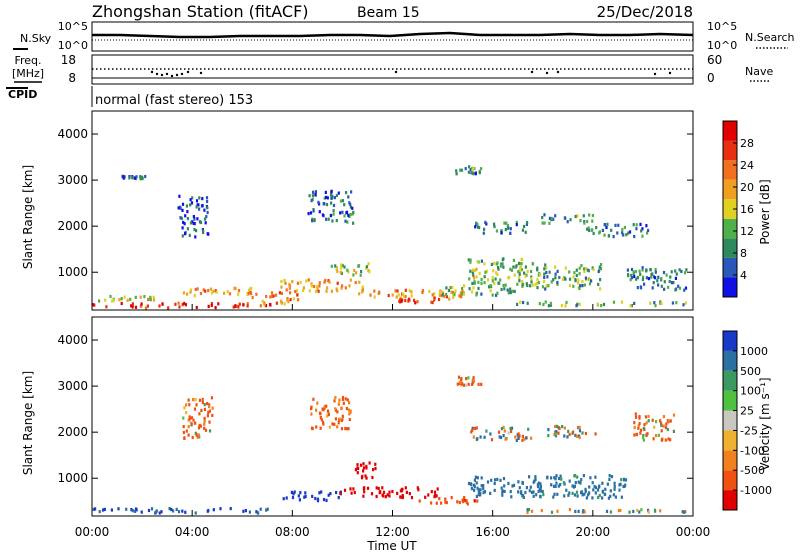  Describe the element at coordinates (770, 37) in the screenshot. I see `nsearch-label: N.Search` at that location.